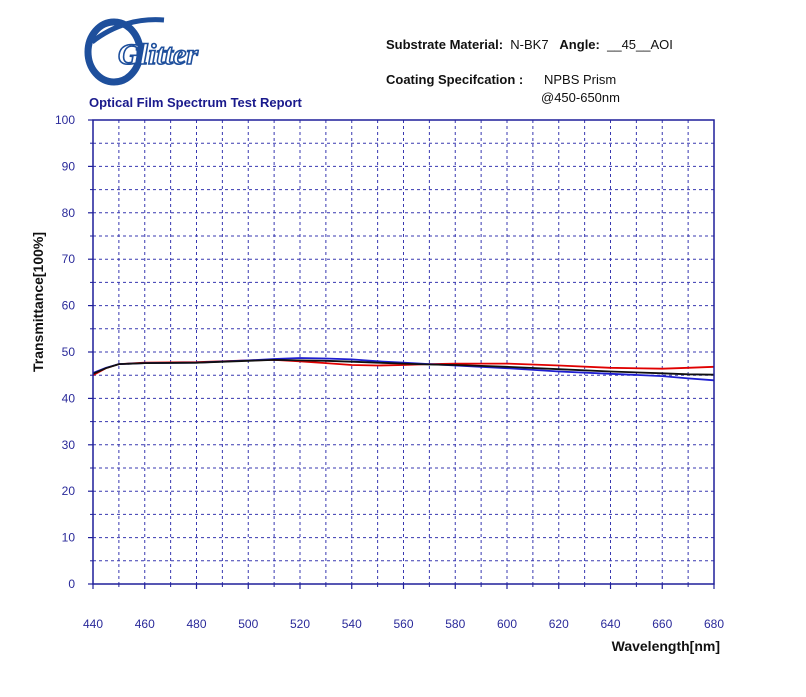 This screenshot has height=697, width=806. I want to click on x-tick-label: 500, so click(248, 624).